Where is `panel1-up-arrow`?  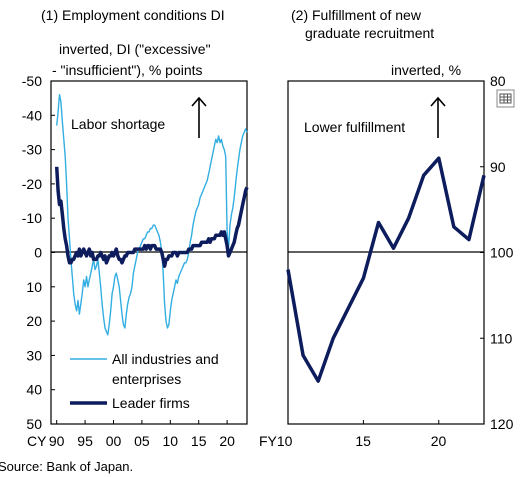 panel1-up-arrow is located at coordinates (199, 117).